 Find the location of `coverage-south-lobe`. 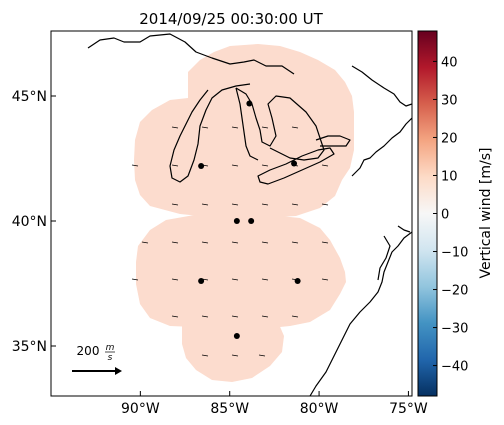

coverage-south-lobe is located at coordinates (233, 347).